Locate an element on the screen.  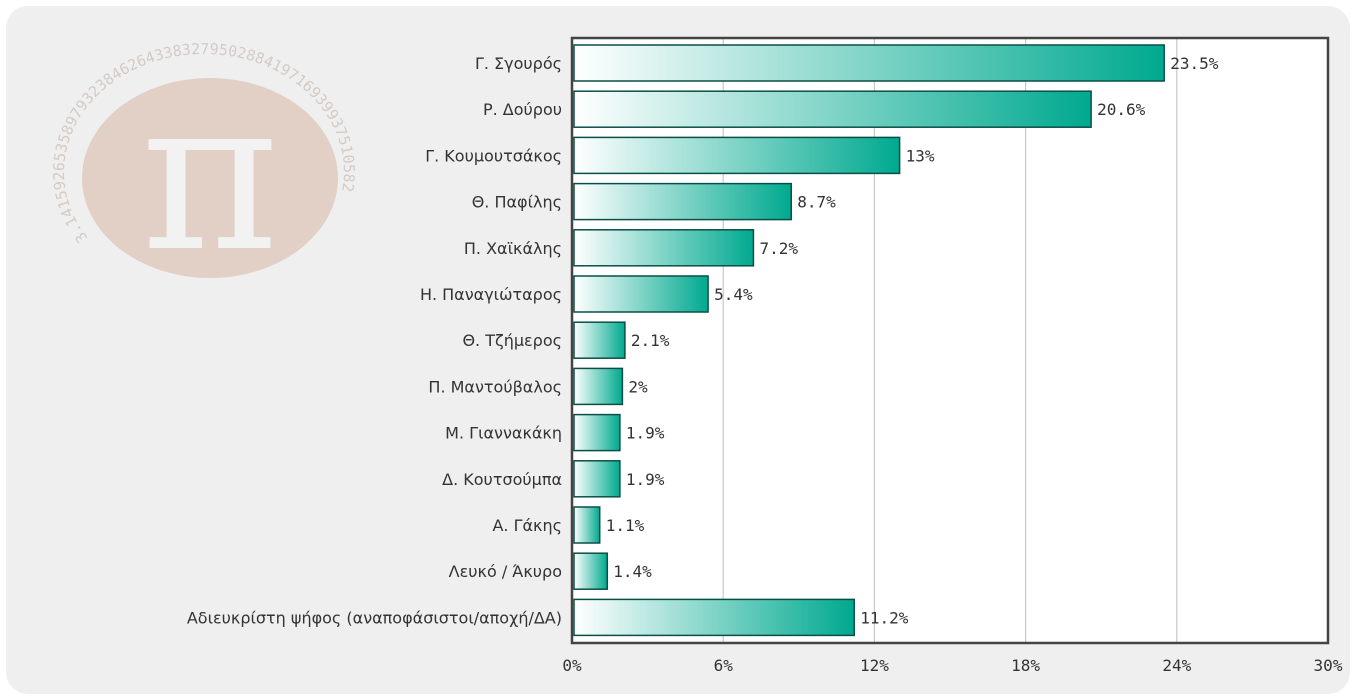
bar-value-label: 8.7% is located at coordinates (816, 202).